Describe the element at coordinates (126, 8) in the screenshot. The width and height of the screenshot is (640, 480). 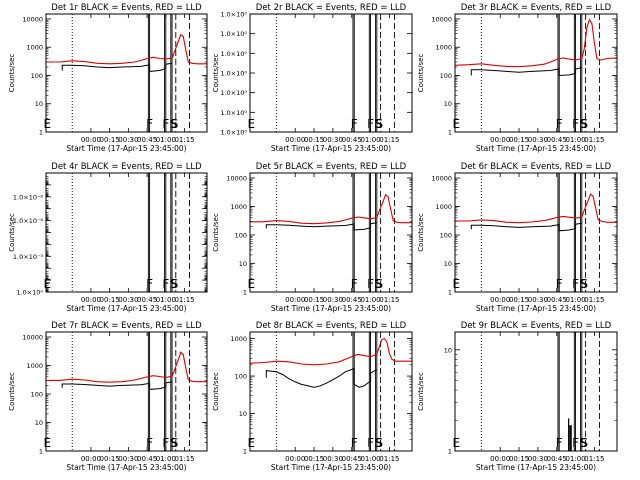
I see `chart-title: Det 1r BLACK = Events, RED = LLD` at that location.